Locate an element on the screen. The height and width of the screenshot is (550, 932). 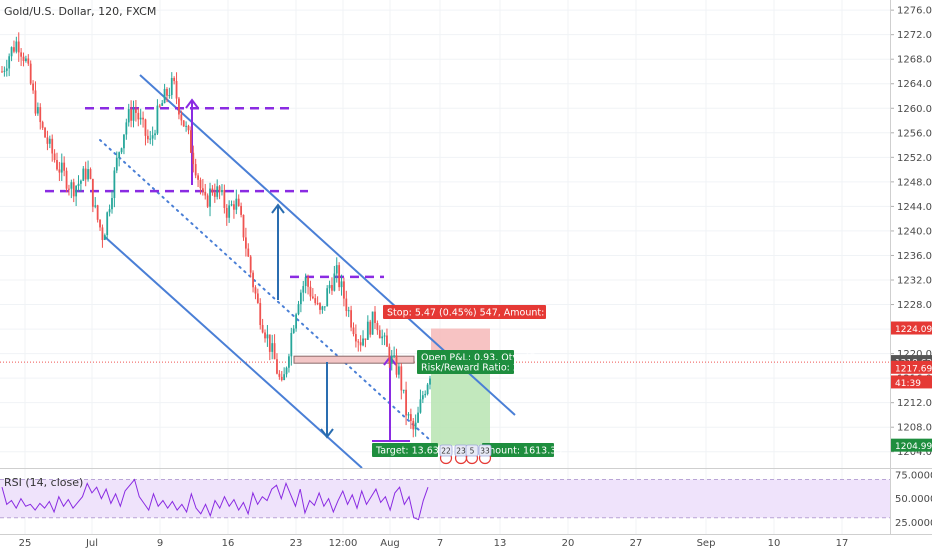
time-tick-label: 12:00 is located at coordinates (343, 543).